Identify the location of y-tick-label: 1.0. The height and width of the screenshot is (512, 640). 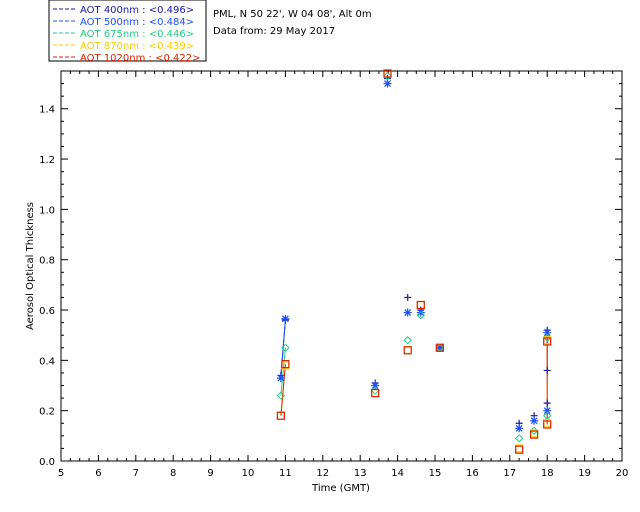
(47, 210).